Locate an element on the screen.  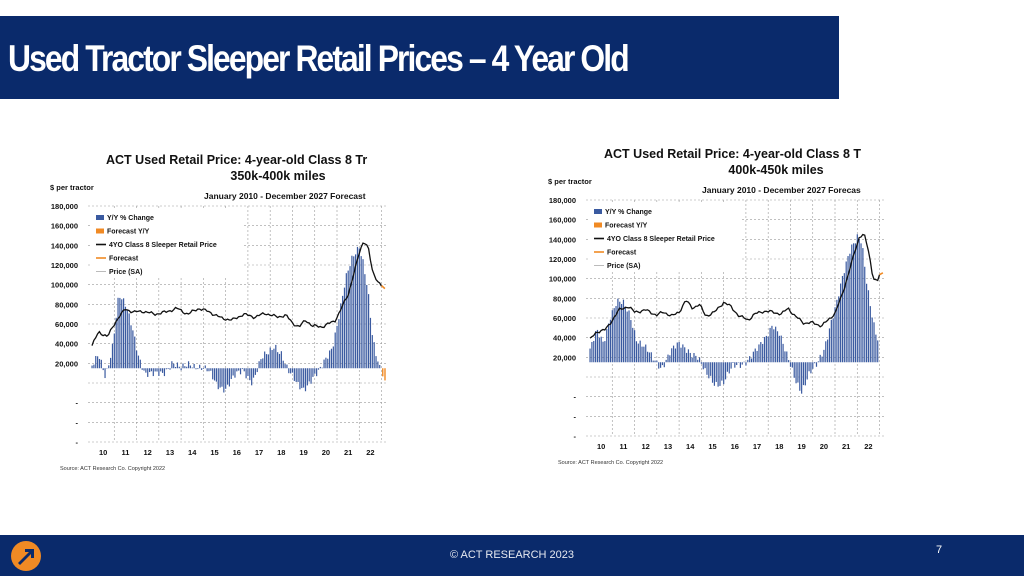
x-tick-label: 12 is located at coordinates (148, 452).